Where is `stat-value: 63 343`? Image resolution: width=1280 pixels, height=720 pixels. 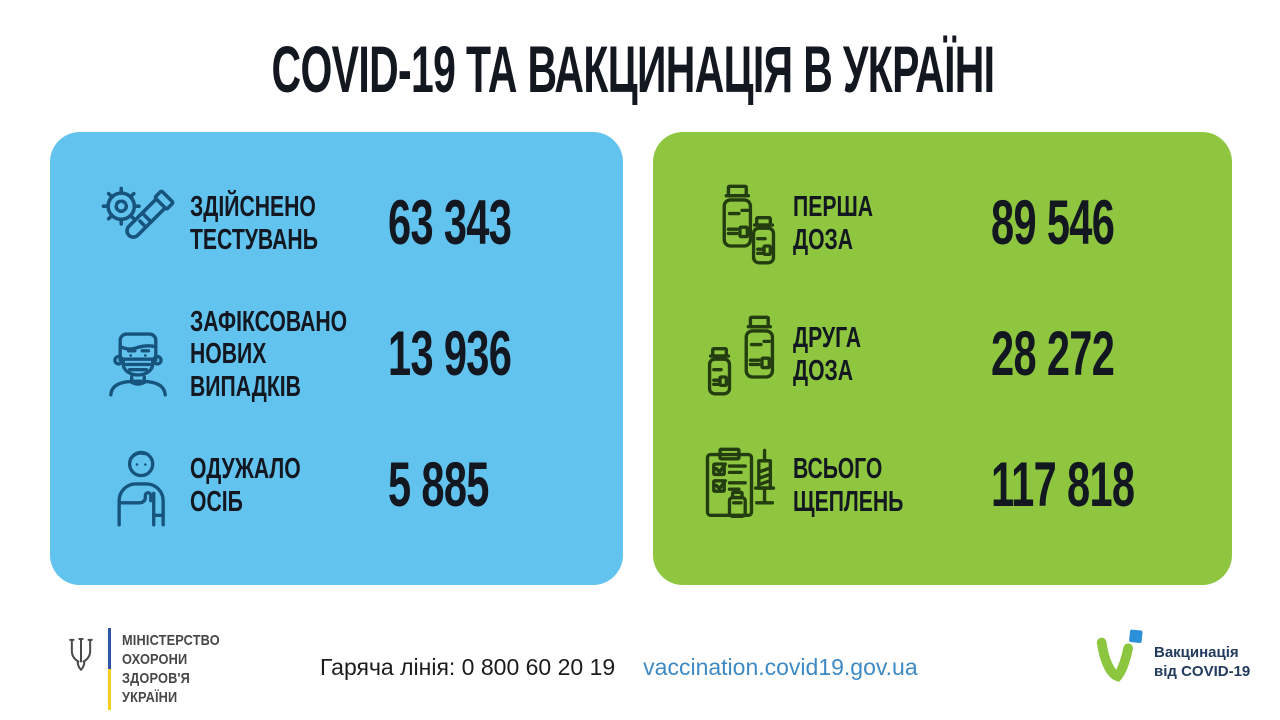
stat-value: 63 343 is located at coordinates (450, 223).